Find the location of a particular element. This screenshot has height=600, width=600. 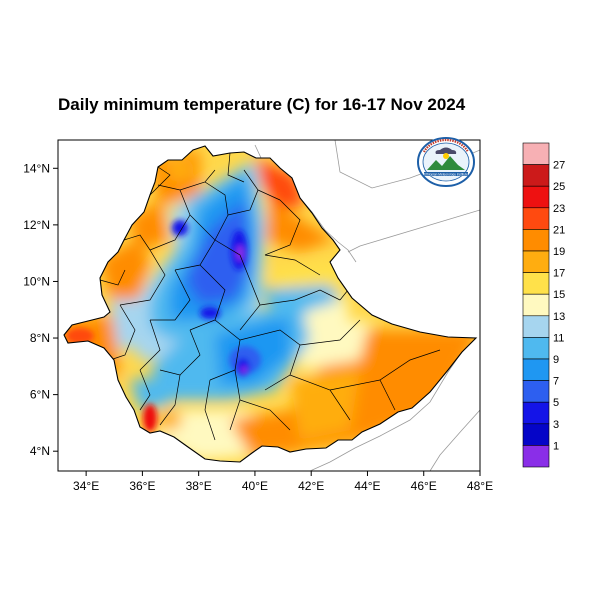

colorbar-label: 13 is located at coordinates (559, 317).